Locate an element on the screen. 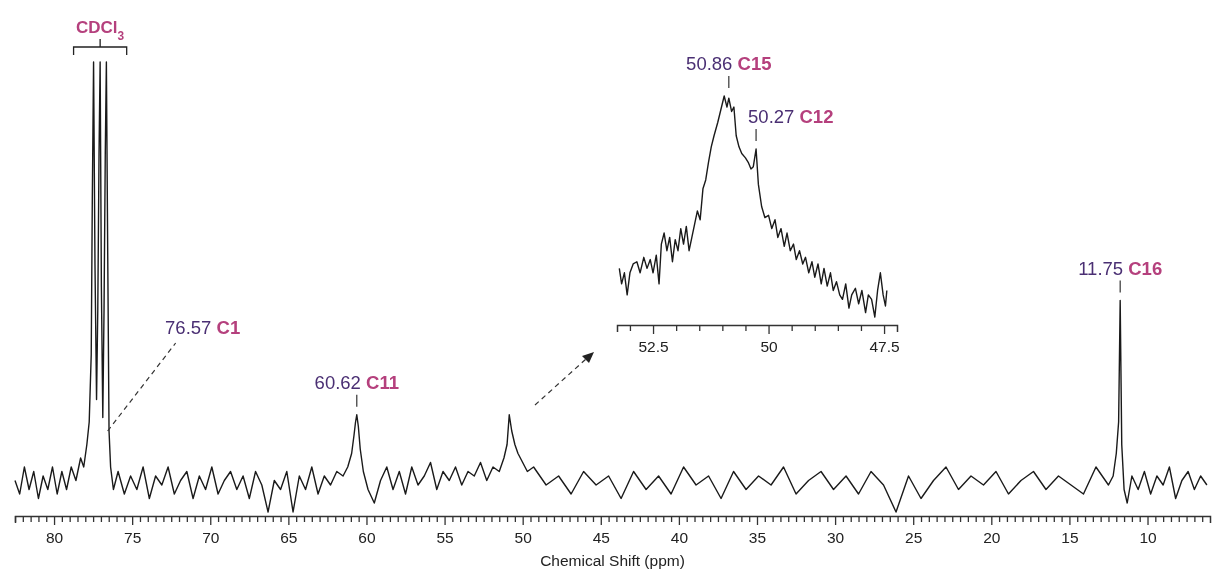  x-tick-label: 60 is located at coordinates (367, 538).